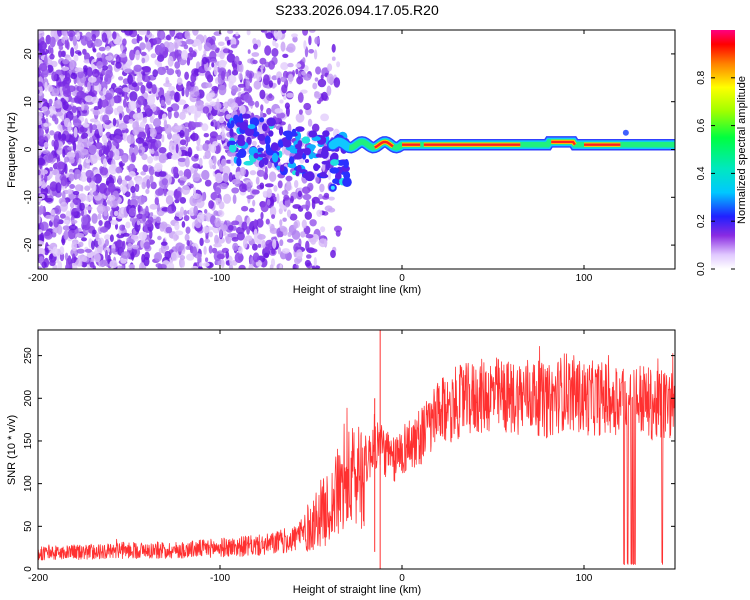 Image resolution: width=750 pixels, height=600 pixels. What do you see at coordinates (28, 102) in the screenshot?
I see `heatmap-y-tick-label: 10` at bounding box center [28, 102].